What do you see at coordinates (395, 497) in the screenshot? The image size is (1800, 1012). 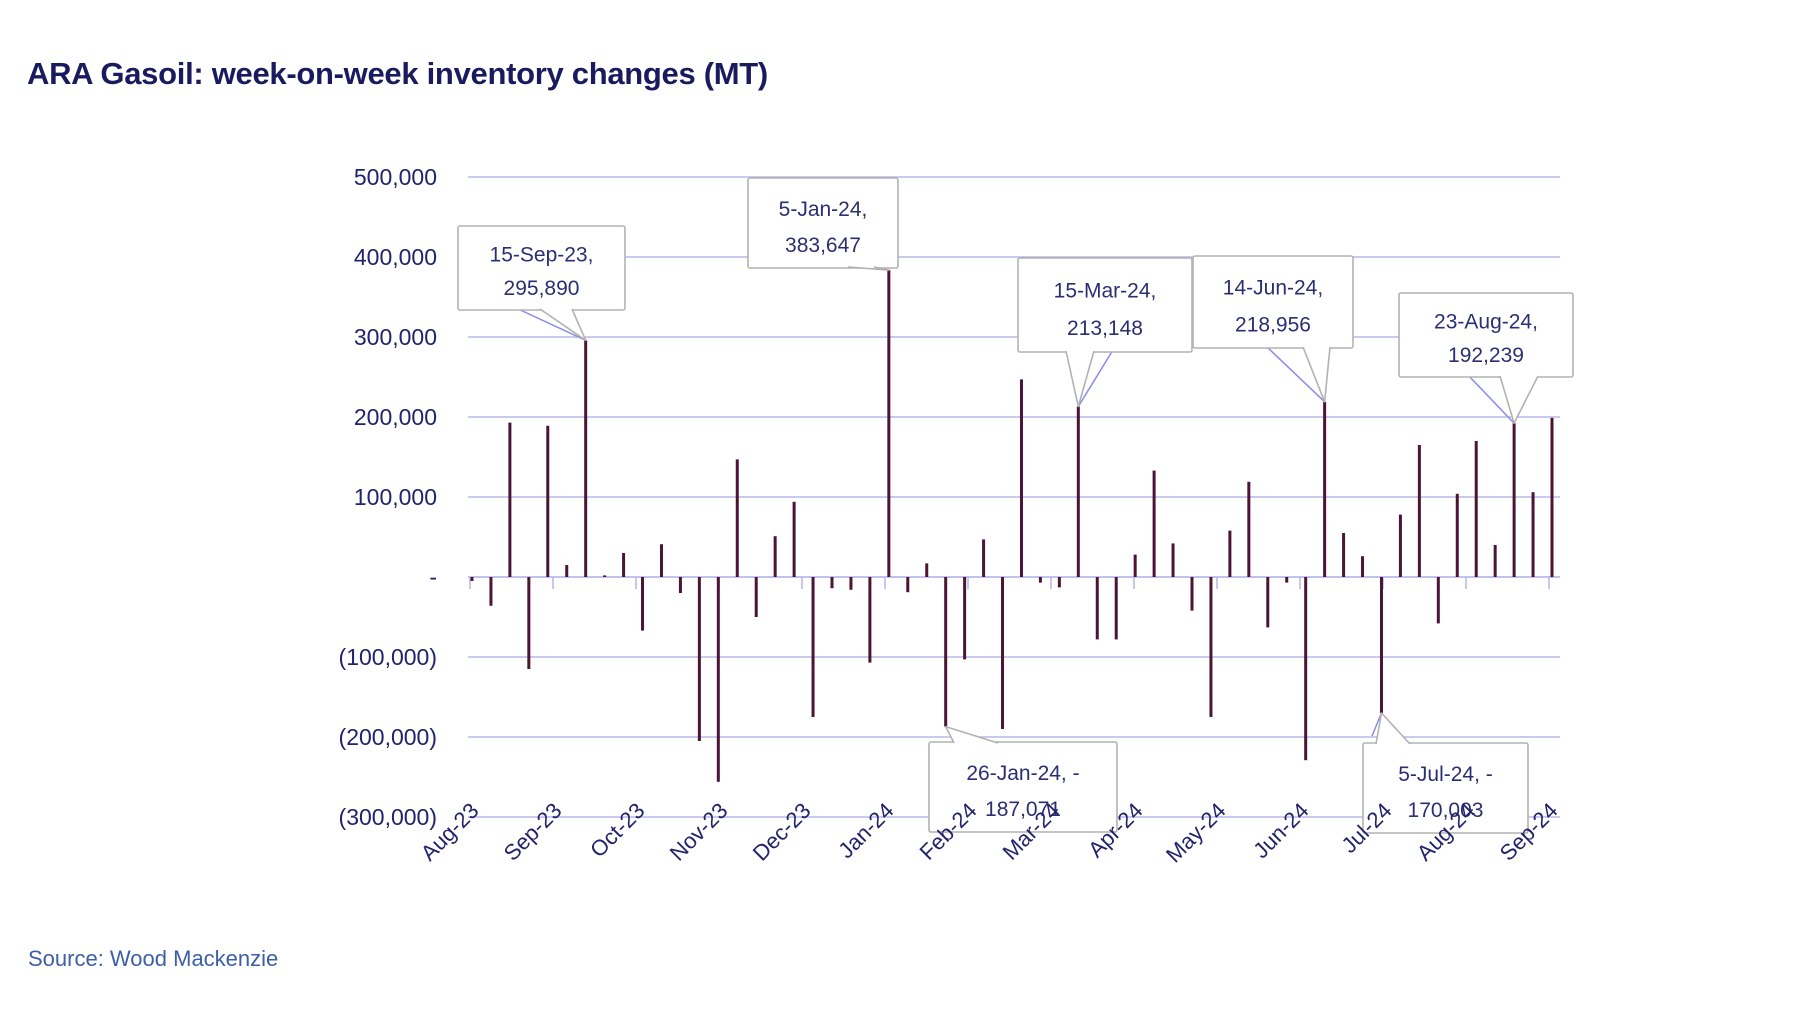 I see `y-axis-label: 100,000` at bounding box center [395, 497].